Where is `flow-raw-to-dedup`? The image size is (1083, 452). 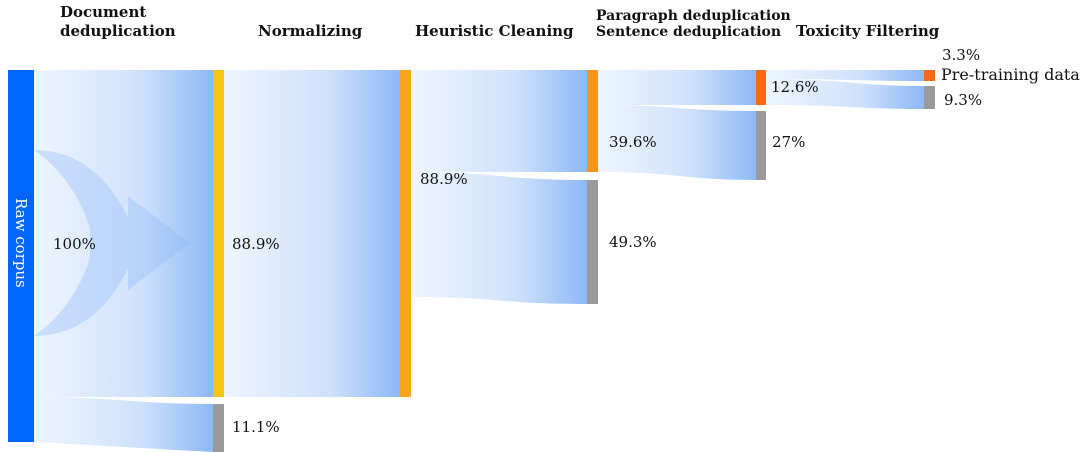 flow-raw-to-dedup is located at coordinates (123, 233).